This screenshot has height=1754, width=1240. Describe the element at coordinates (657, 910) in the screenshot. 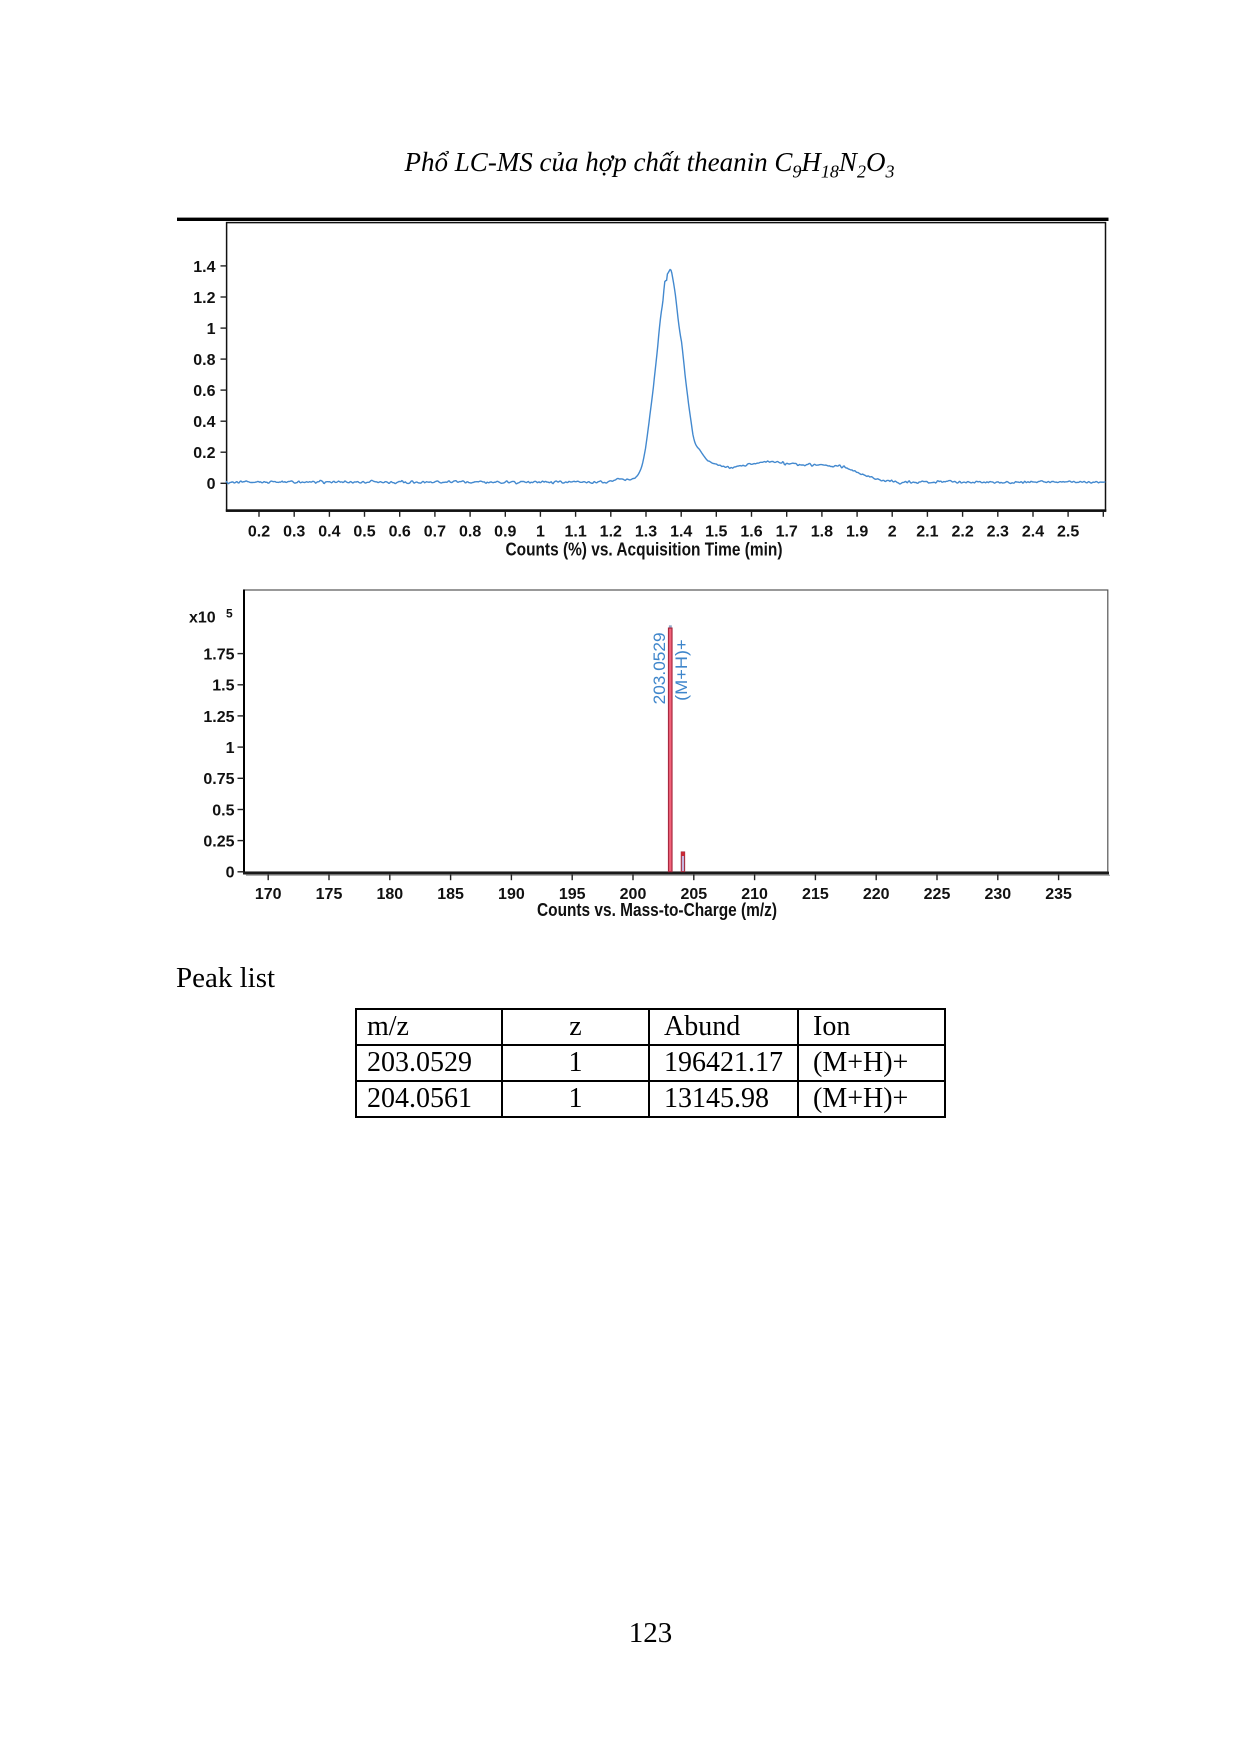

I see `svg-text:Counts vs. Mass-to-Charge (m/z: Counts vs. Mass-to-Charge (m/z)` at that location.